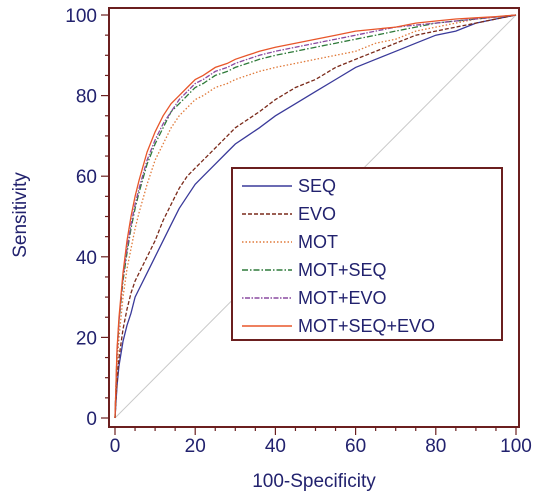  Describe the element at coordinates (86, 258) in the screenshot. I see `y-tick-label: 40` at that location.